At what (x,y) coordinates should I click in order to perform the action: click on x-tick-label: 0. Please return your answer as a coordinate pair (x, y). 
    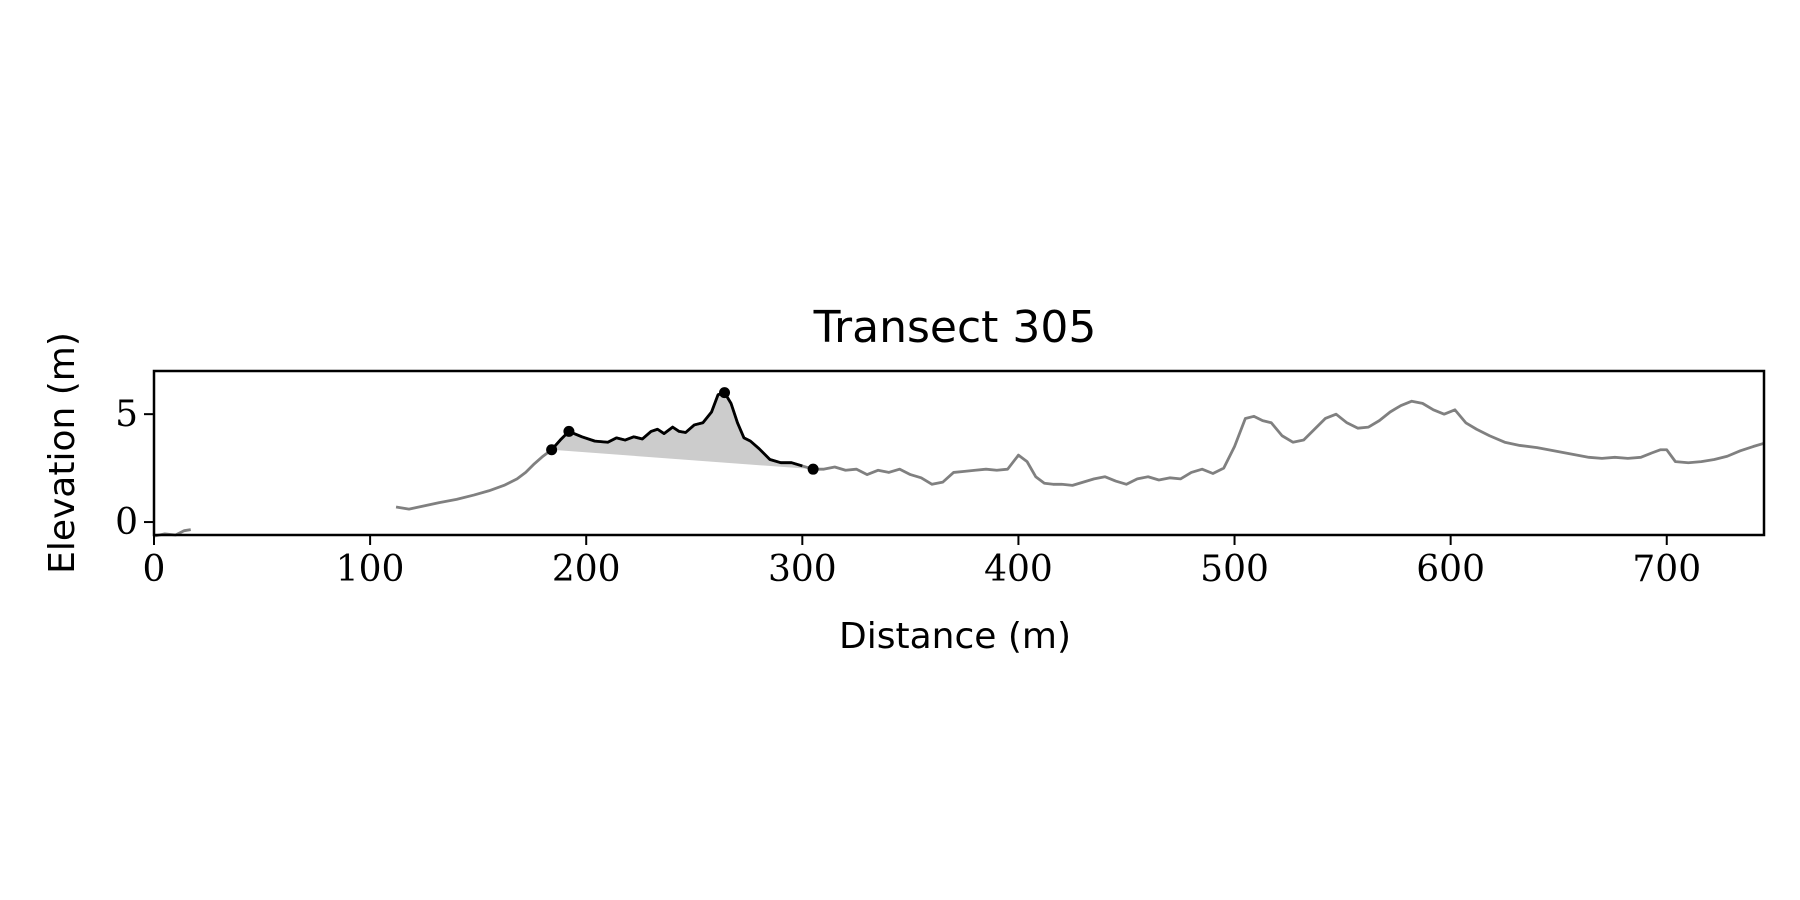
    Looking at the image, I should click on (154, 569).